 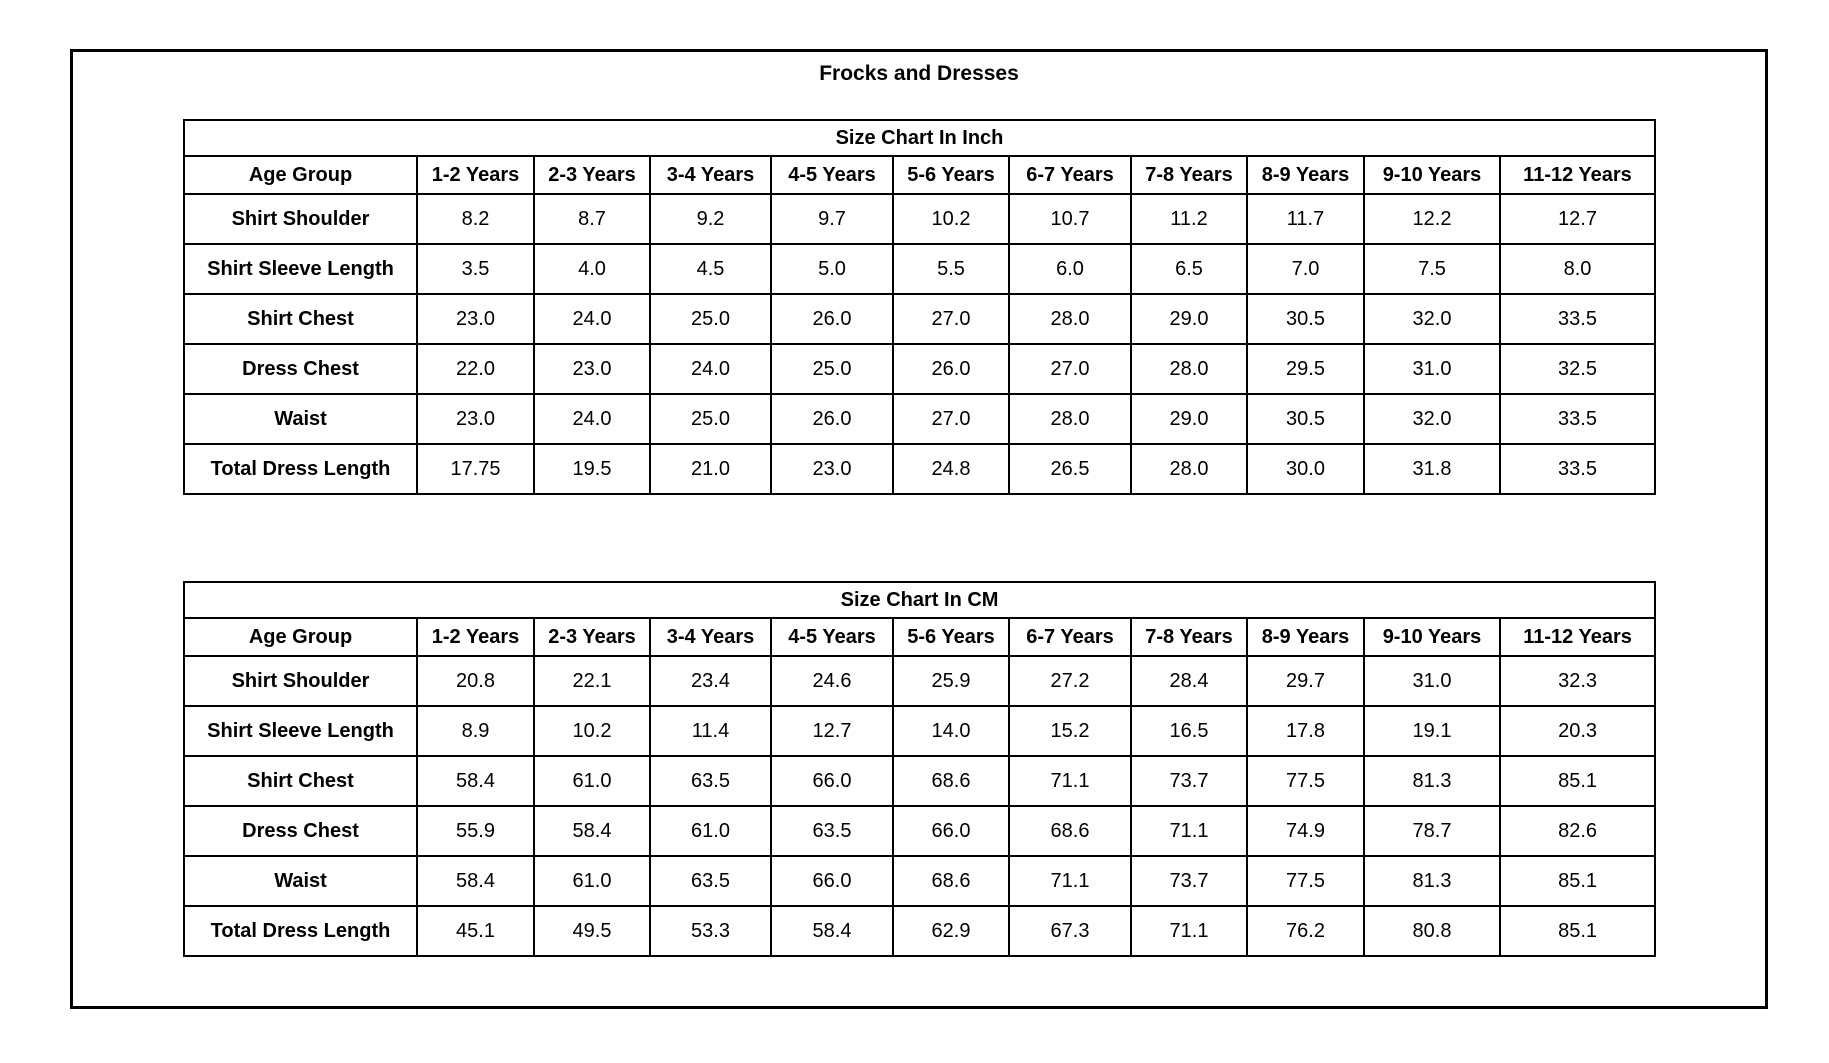 I want to click on value-cell: 4.0, so click(x=592, y=269).